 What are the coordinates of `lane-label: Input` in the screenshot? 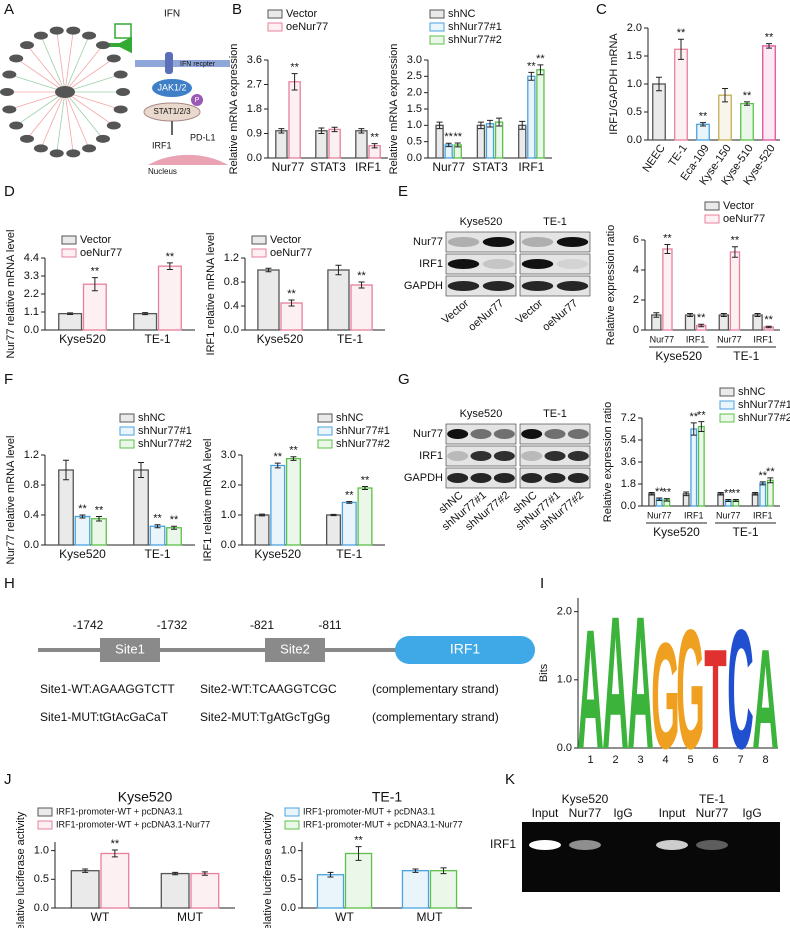 It's located at (545, 813).